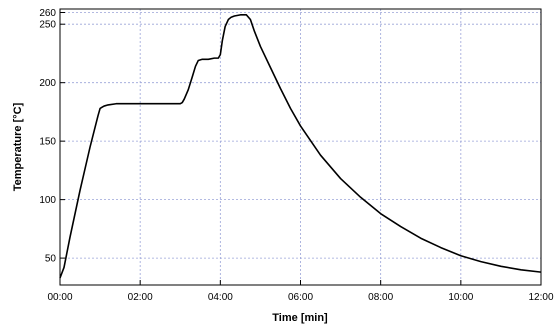 The image size is (554, 326). What do you see at coordinates (380, 297) in the screenshot?
I see `x-tick-label: 08:00` at bounding box center [380, 297].